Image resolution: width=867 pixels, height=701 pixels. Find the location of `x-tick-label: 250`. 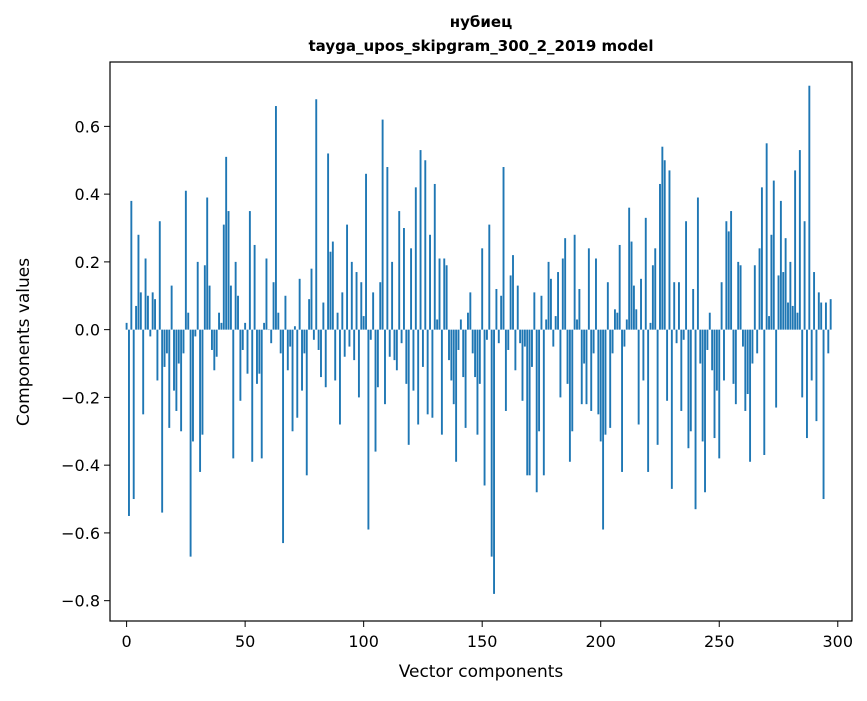

x-tick-label: 250 is located at coordinates (719, 641).